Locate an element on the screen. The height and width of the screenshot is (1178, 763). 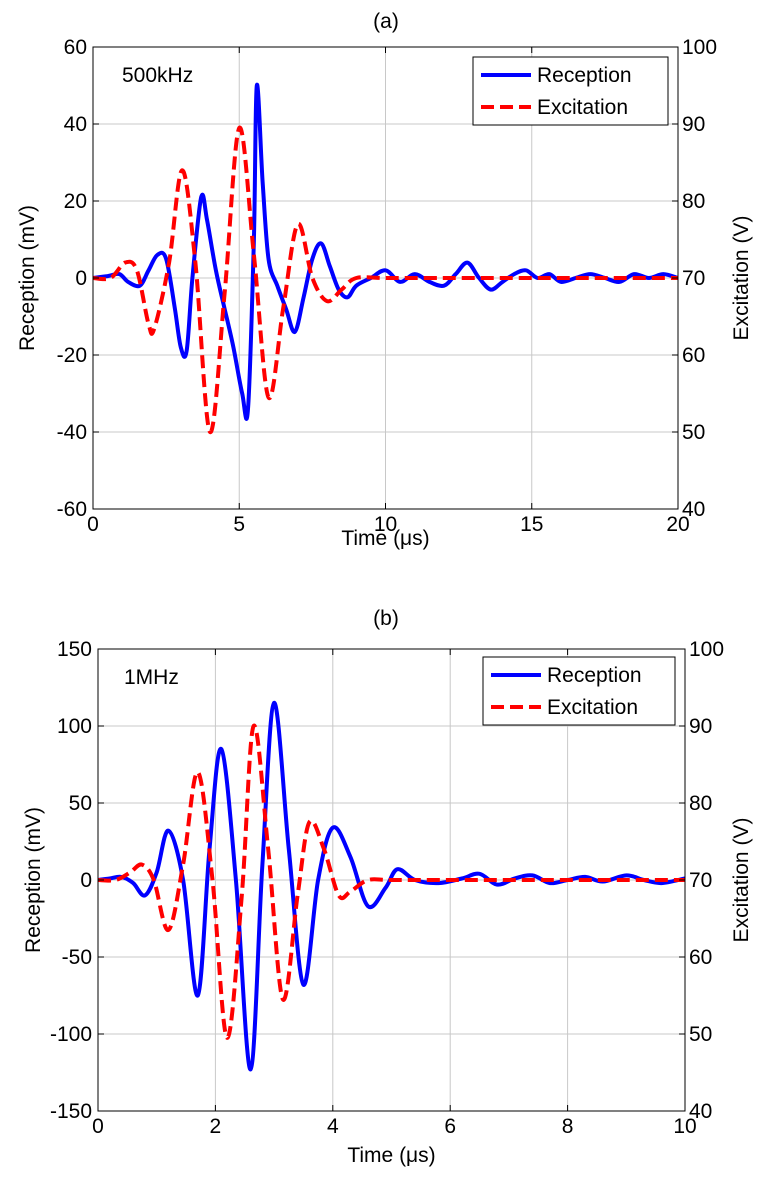
x-tick-label: 6 is located at coordinates (450, 1126).